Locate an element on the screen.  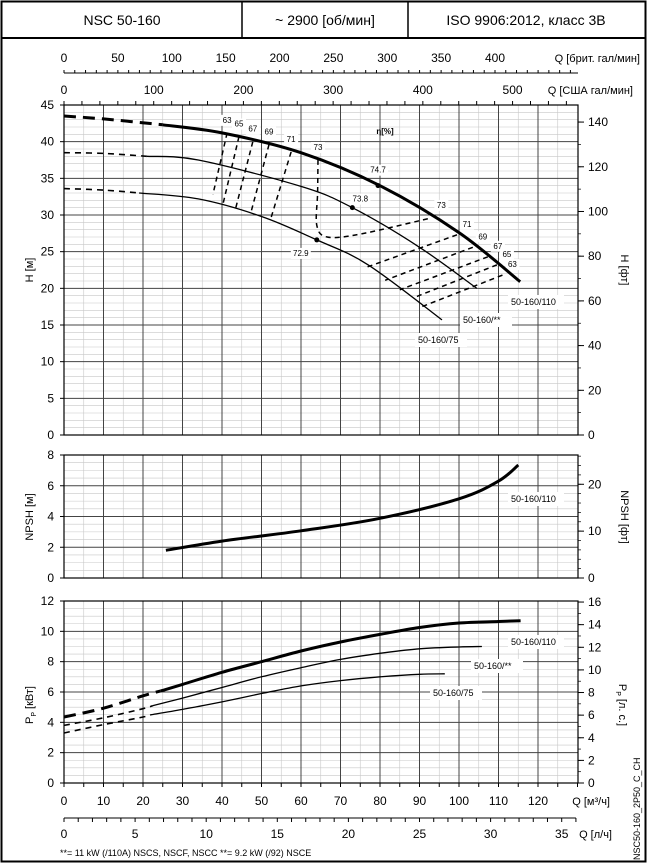
drawing-code: NSC50-160_2P50_C_CH is located at coordinates (637, 808).